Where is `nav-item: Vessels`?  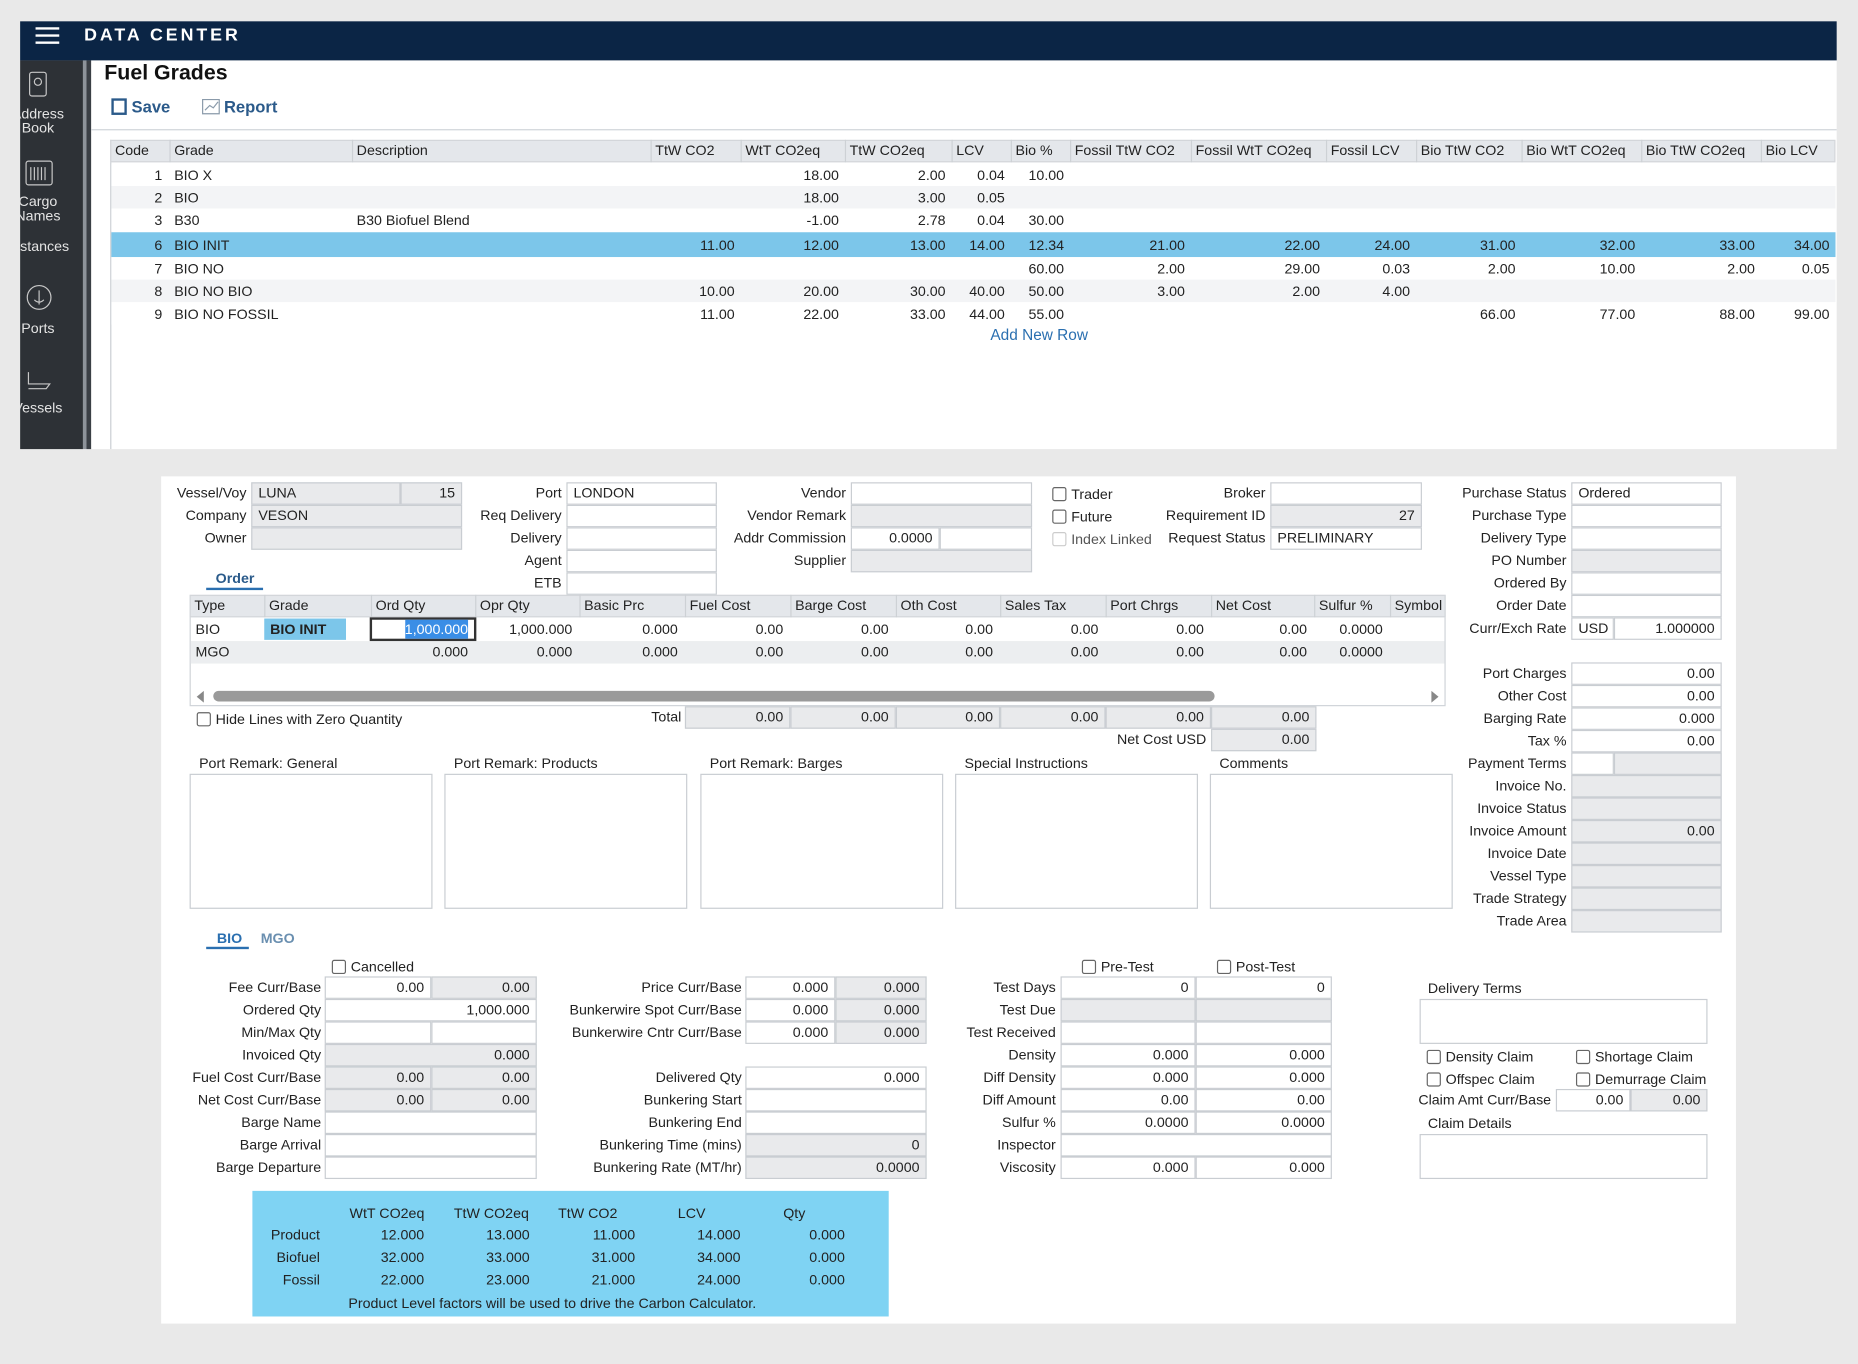
nav-item: Vessels is located at coordinates (41, 407).